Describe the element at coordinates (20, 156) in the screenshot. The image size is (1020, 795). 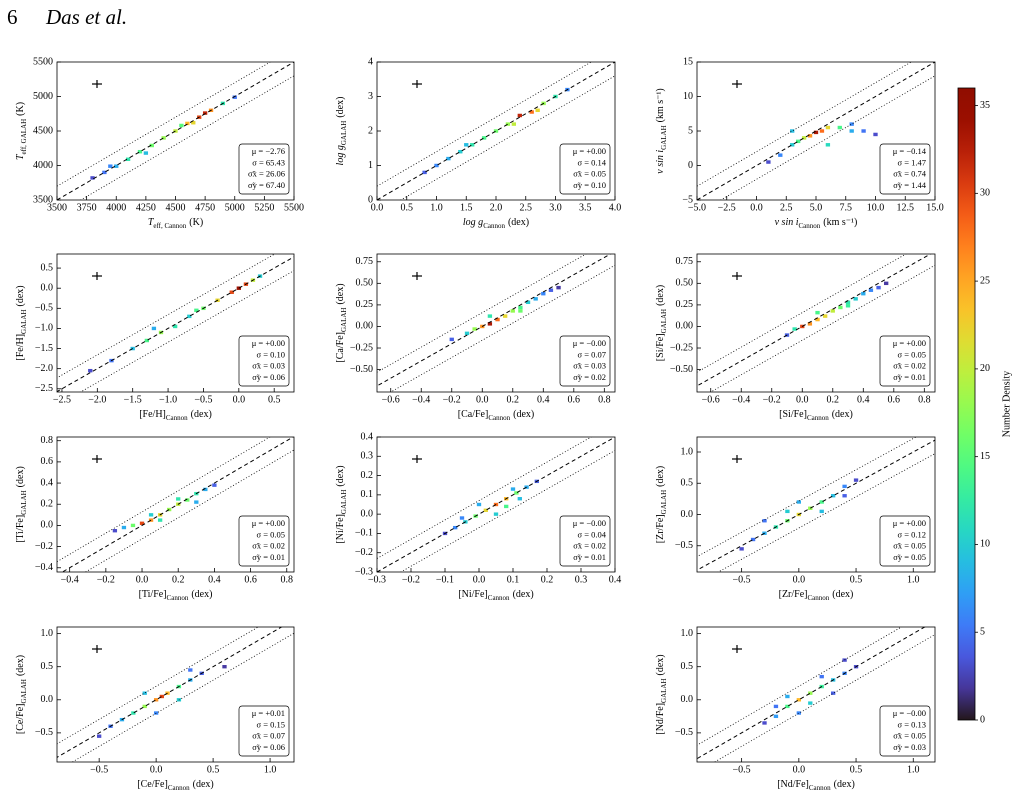
I see `y-axis-label-base: T` at that location.